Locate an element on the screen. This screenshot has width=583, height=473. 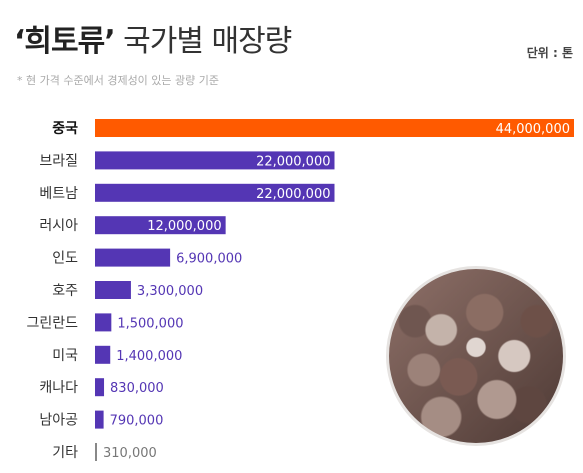
category-label: 남아공 is located at coordinates (58, 421).